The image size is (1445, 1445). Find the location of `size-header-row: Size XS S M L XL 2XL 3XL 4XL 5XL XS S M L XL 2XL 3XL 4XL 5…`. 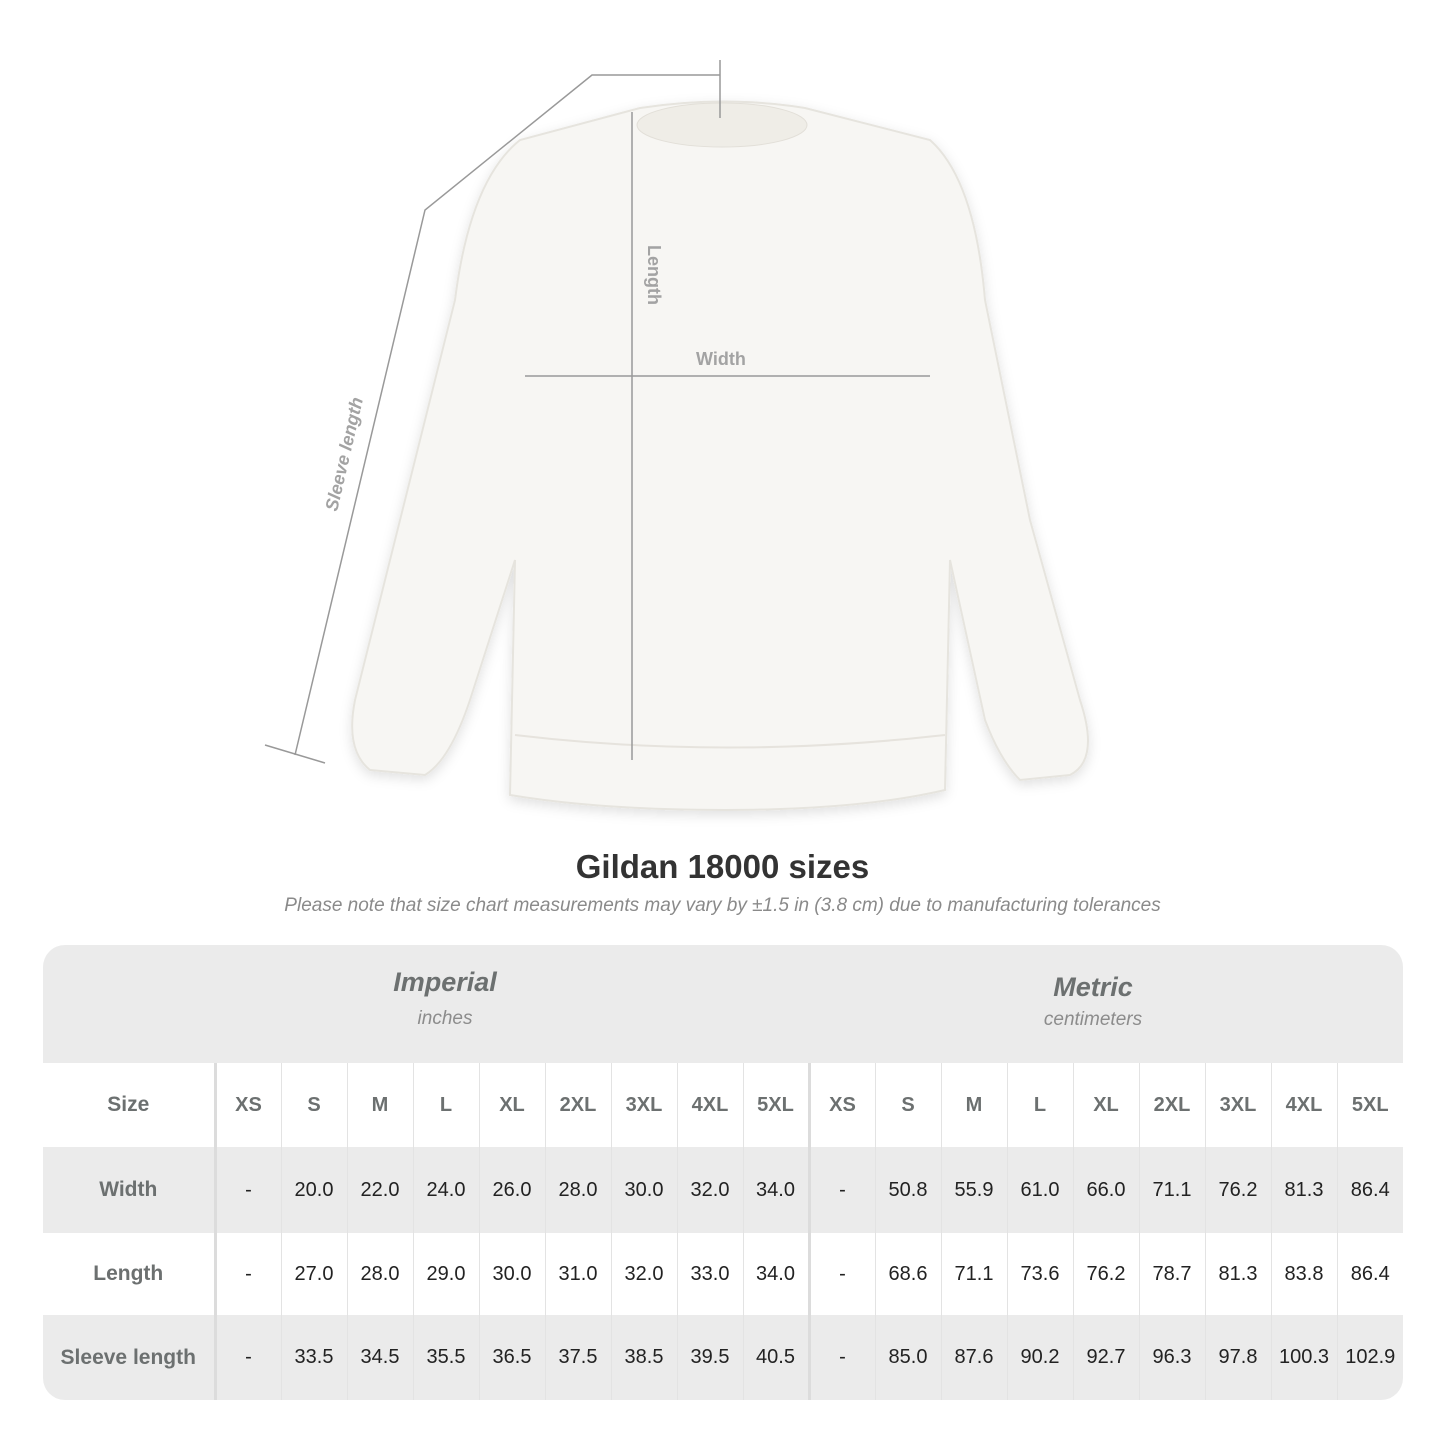

size-header-row: Size XS S M L XL 2XL 3XL 4XL 5XL XS S M L XL 2XL 3XL 4XL 5… is located at coordinates (723, 1105).